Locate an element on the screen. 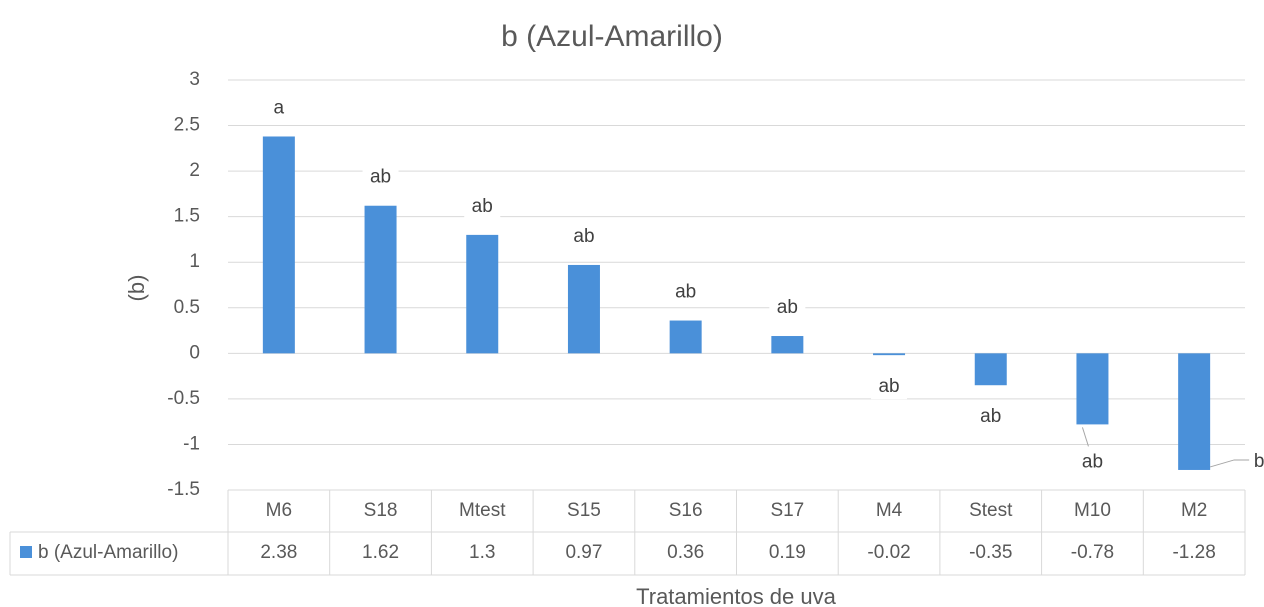 Image resolution: width=1264 pixels, height=607 pixels. y-tick-label: 3 is located at coordinates (194, 79).